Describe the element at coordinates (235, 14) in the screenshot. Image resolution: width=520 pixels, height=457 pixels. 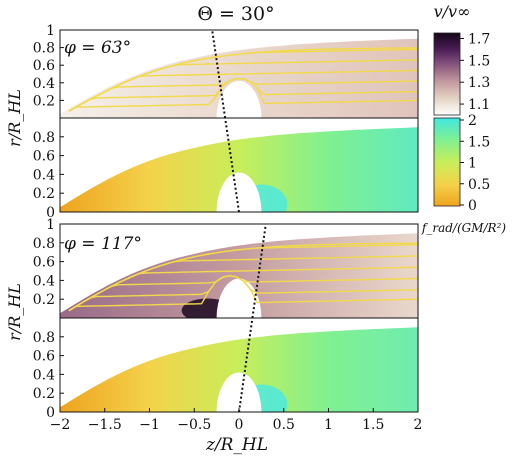
I see `chart-title: Θ = 30°` at that location.